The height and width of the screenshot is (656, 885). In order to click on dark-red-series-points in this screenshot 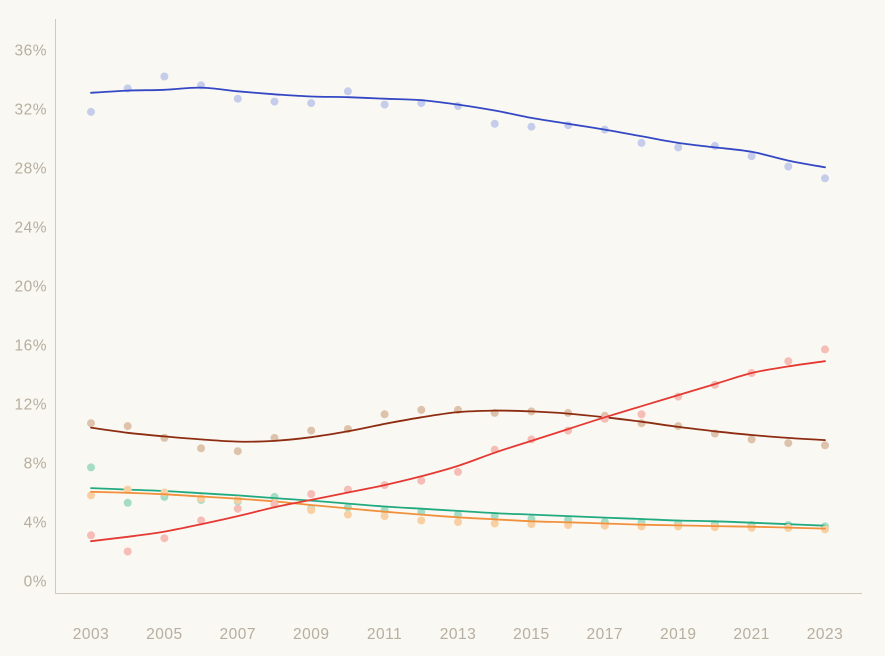, I will do `click(458, 430)`.